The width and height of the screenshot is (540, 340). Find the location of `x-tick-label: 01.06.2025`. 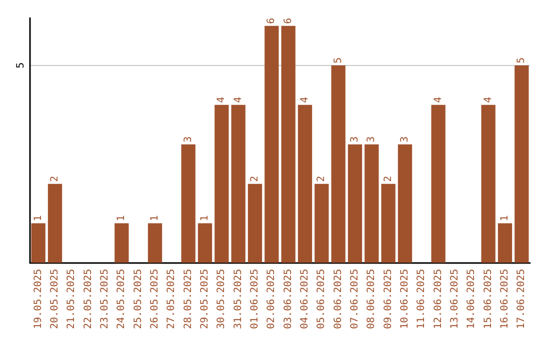

x-tick-label: 01.06.2025 is located at coordinates (255, 299).